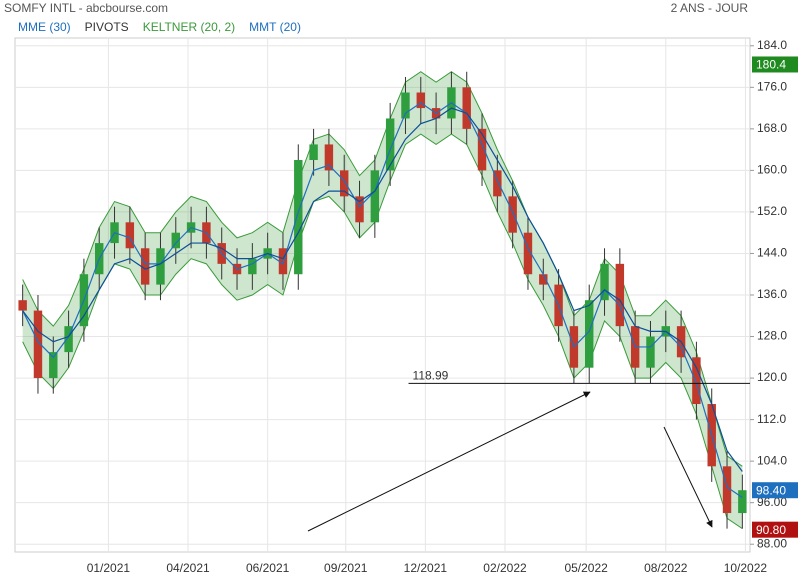  I want to click on legend: MME (30) PIVOTS KELTNER (20, 2) MMT (20), so click(159, 27).